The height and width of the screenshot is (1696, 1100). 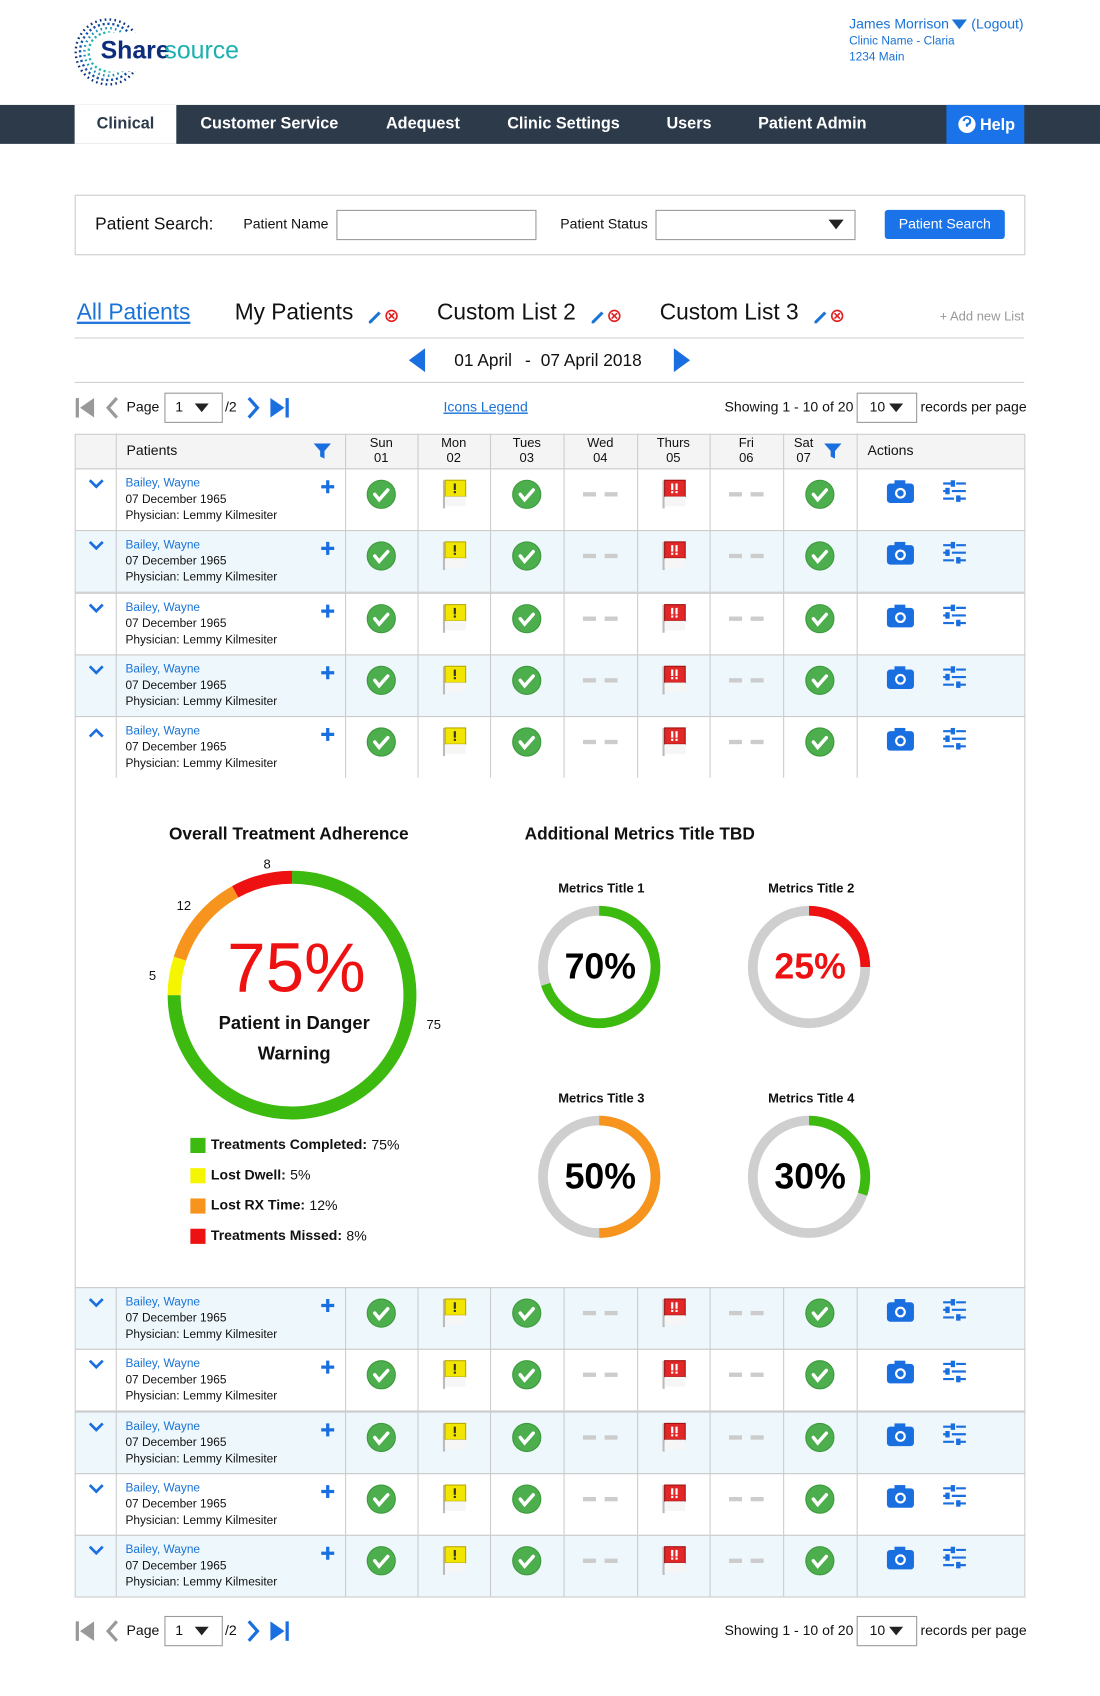 I want to click on page-select, so click(x=193, y=407).